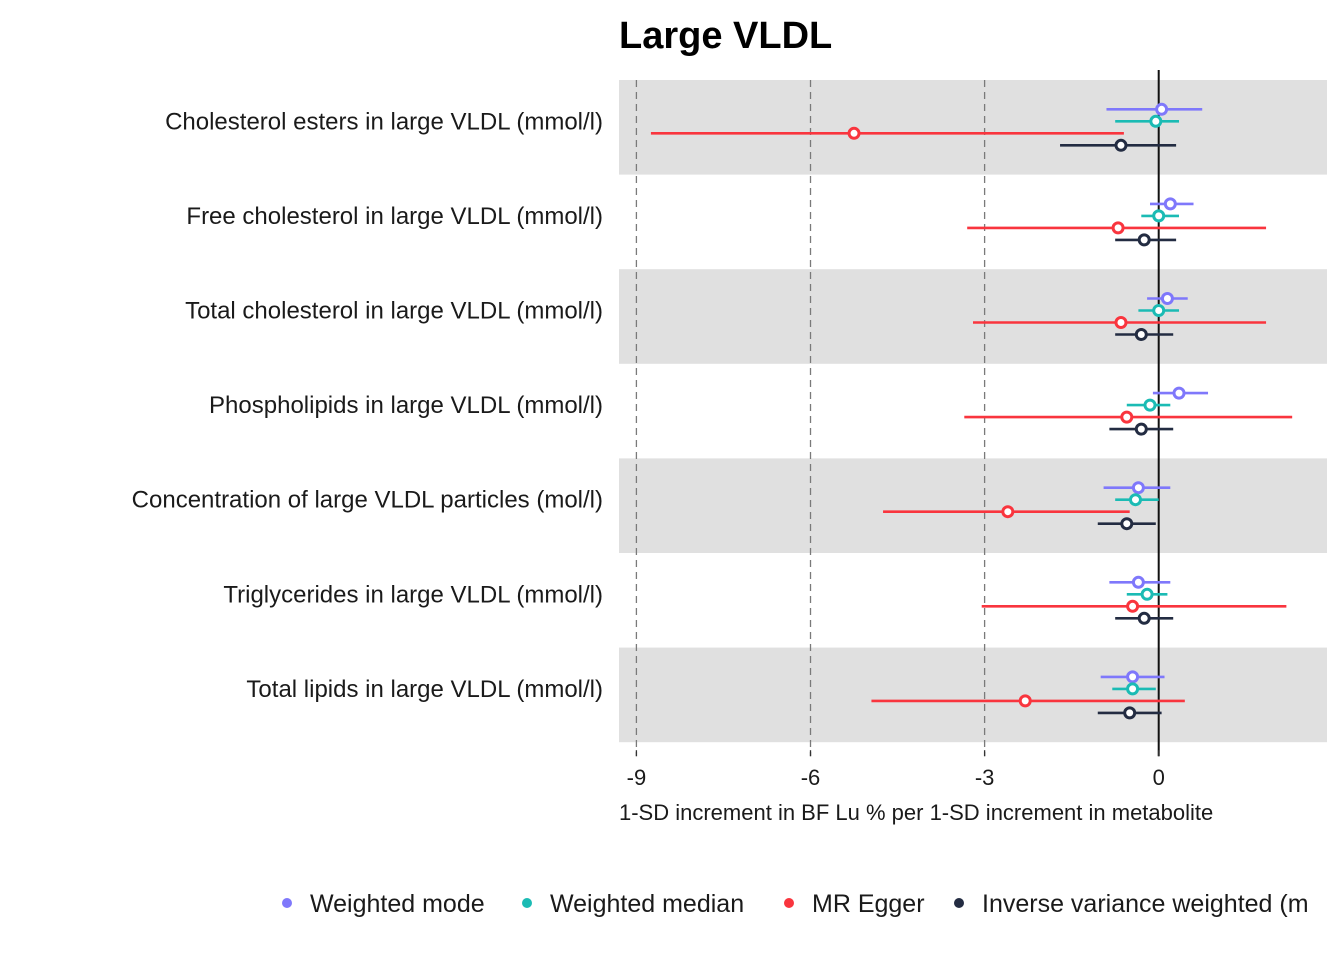 Image resolution: width=1344 pixels, height=960 pixels. What do you see at coordinates (1145, 904) in the screenshot?
I see `legend-label: Inverse variance weighted (m` at bounding box center [1145, 904].